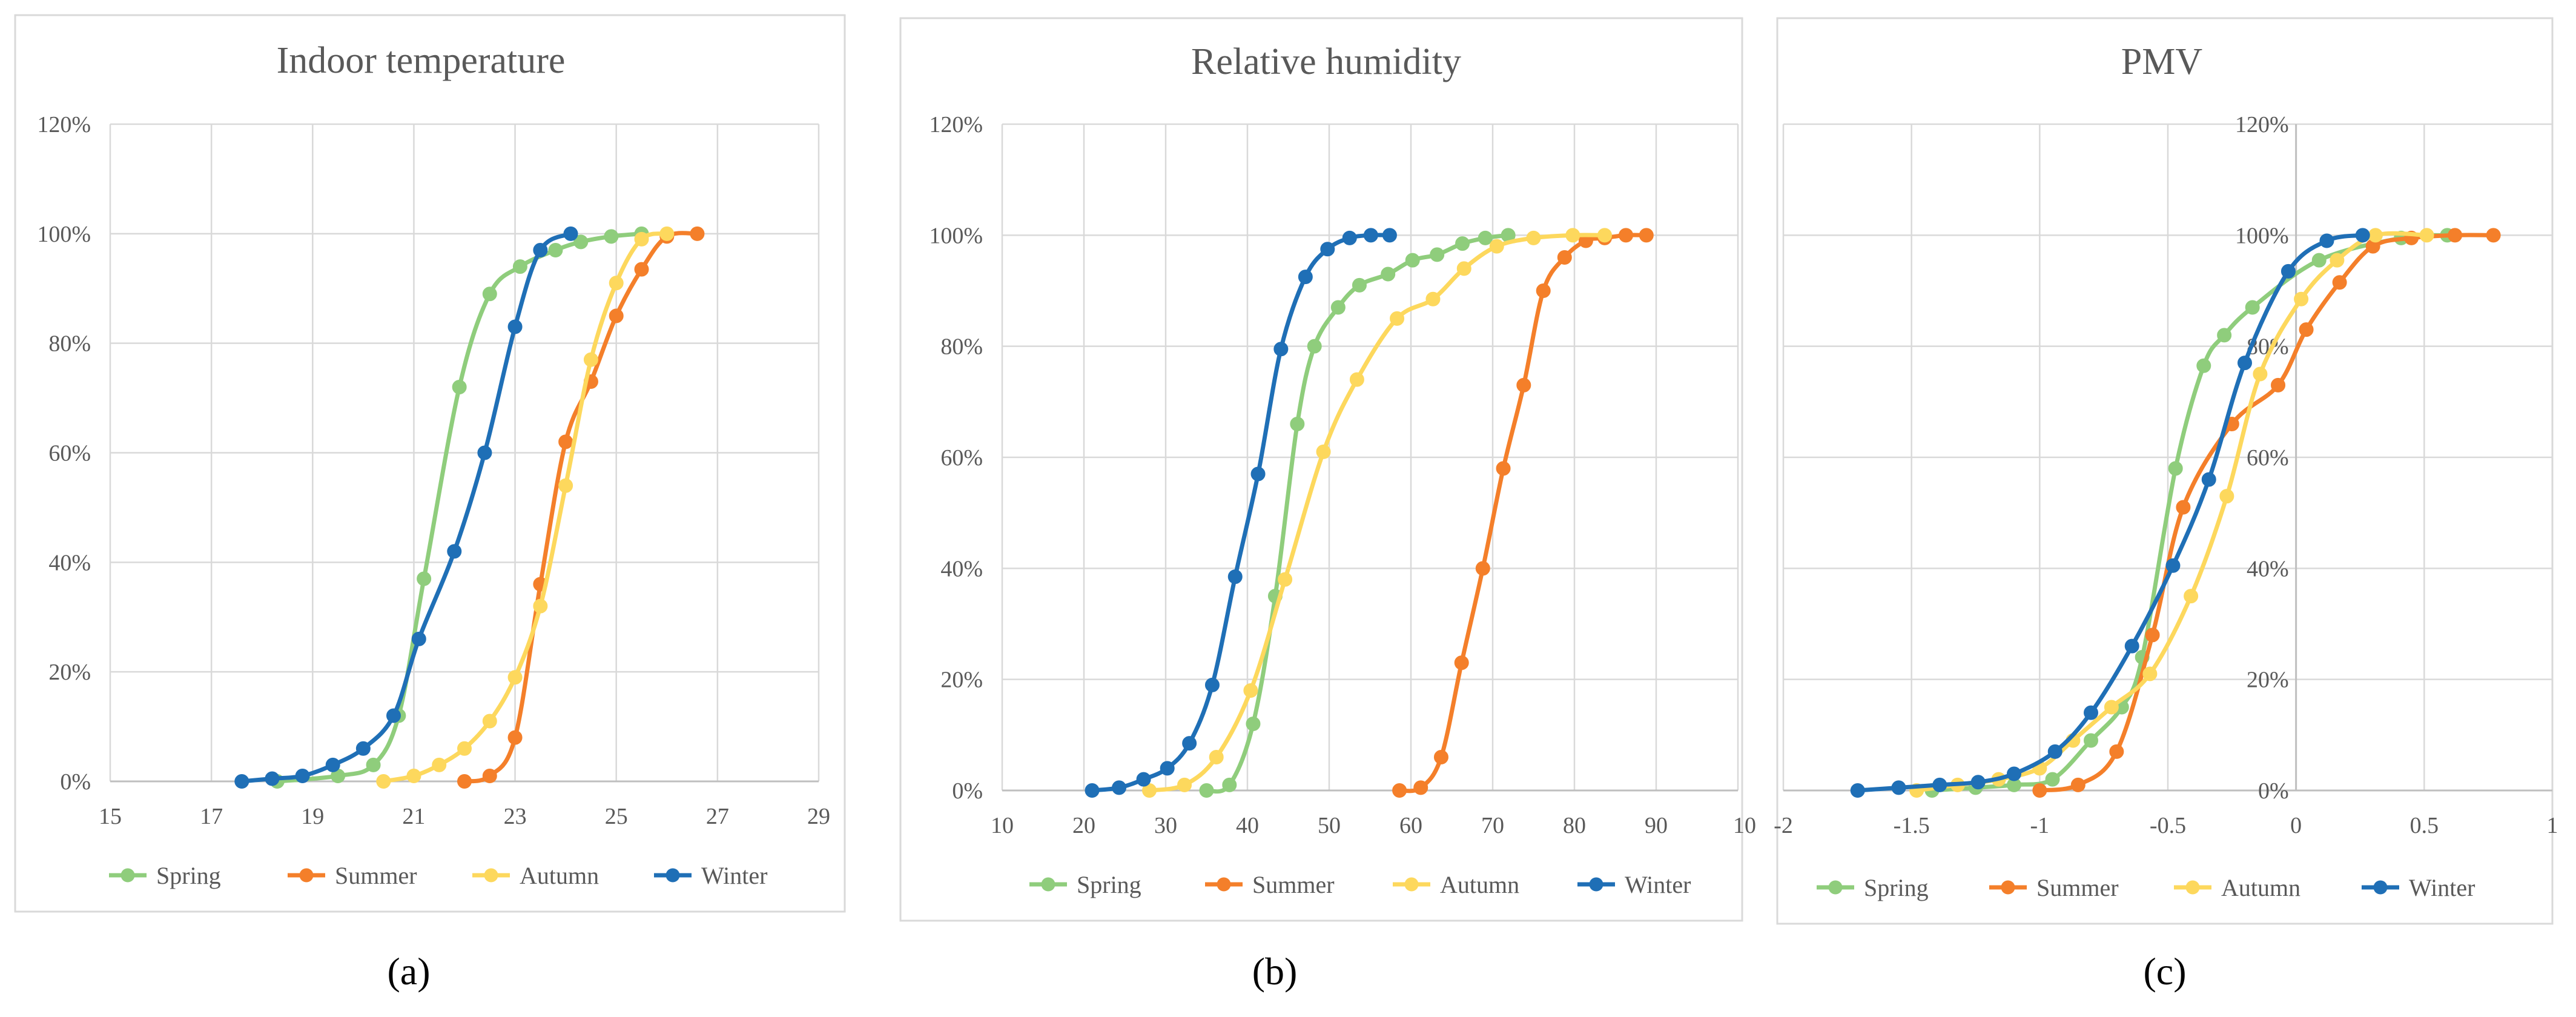 The image size is (2576, 1017). I want to click on chart-title: PMV, so click(2162, 61).